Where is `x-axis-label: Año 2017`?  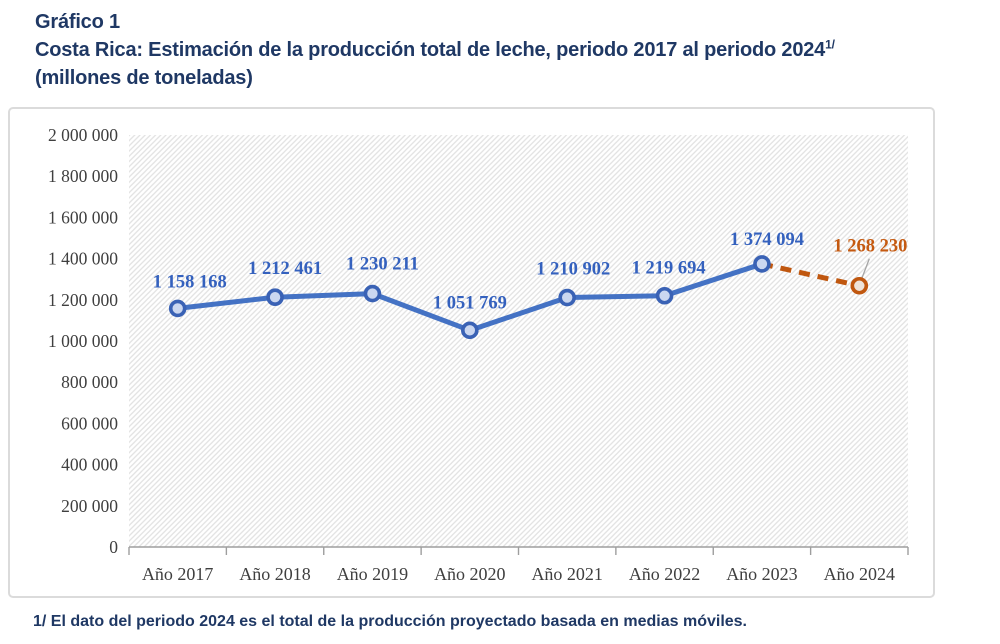 x-axis-label: Año 2017 is located at coordinates (178, 574).